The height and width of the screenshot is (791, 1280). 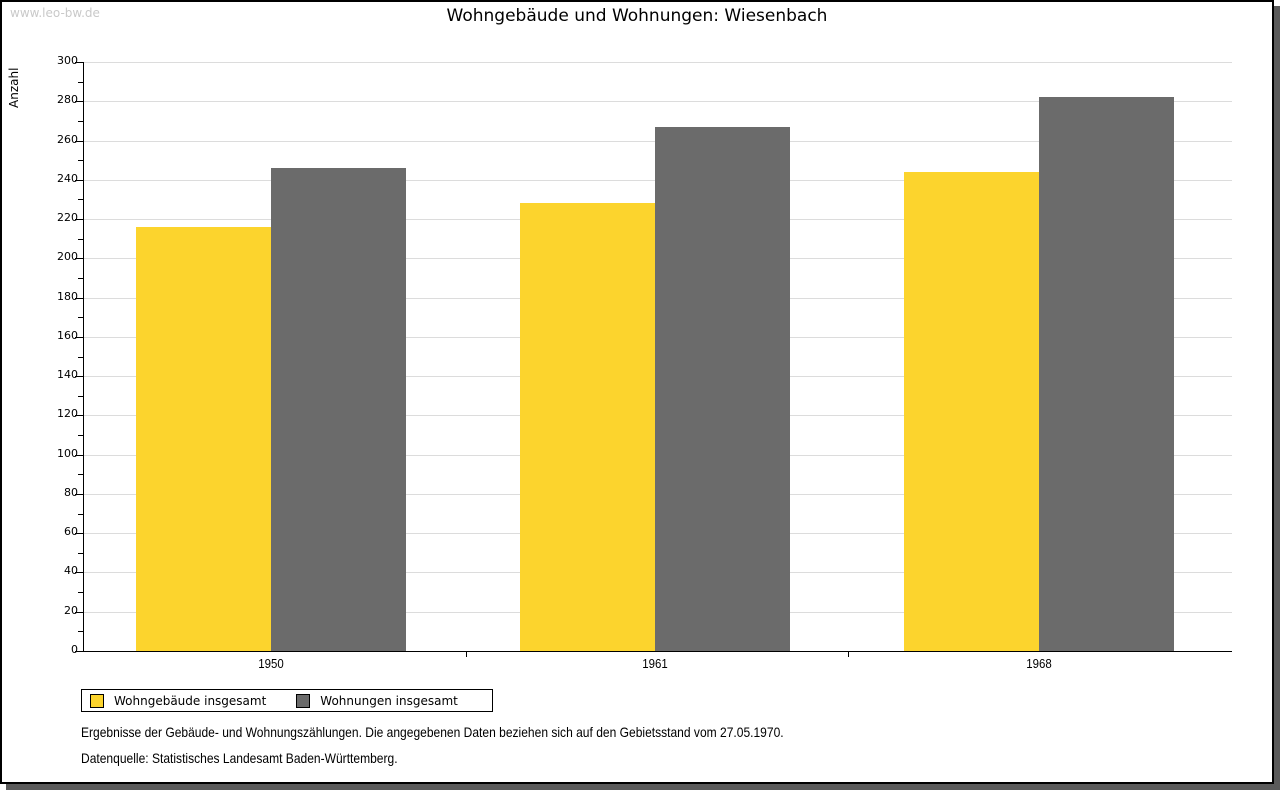 What do you see at coordinates (67, 413) in the screenshot?
I see `y-axis-tick-label: 120` at bounding box center [67, 413].